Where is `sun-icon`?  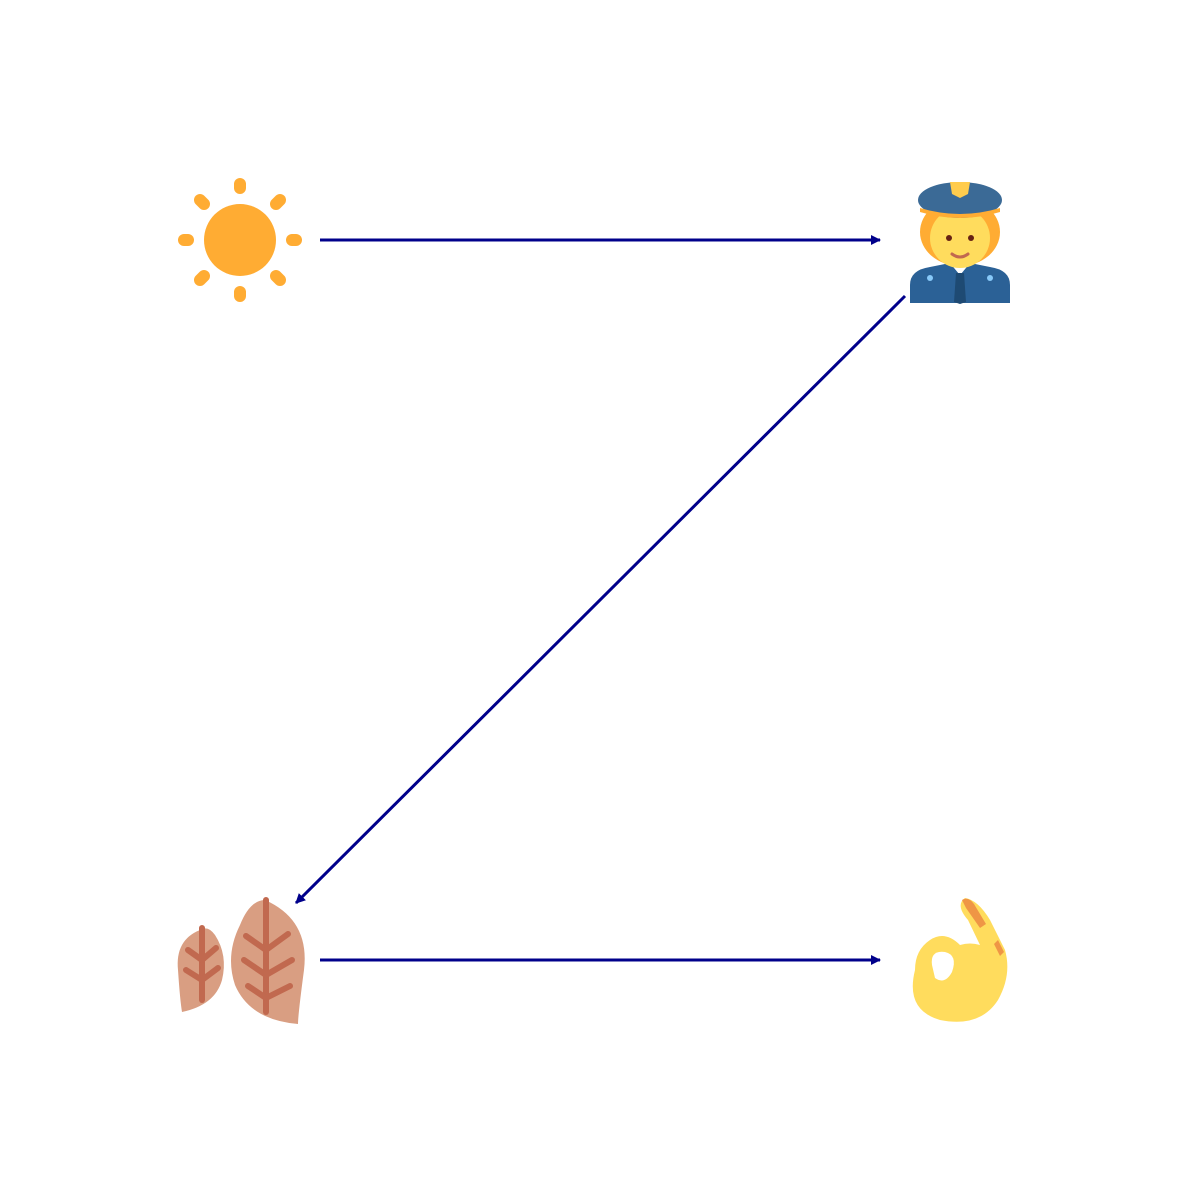 sun-icon is located at coordinates (240, 240).